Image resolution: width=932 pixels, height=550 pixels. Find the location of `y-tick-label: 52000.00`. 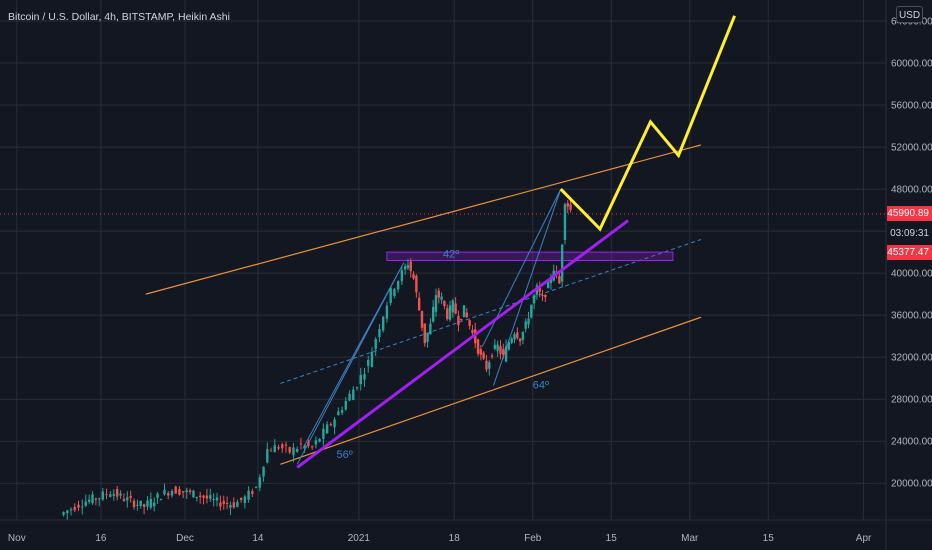

y-tick-label: 52000.00 is located at coordinates (911, 148).